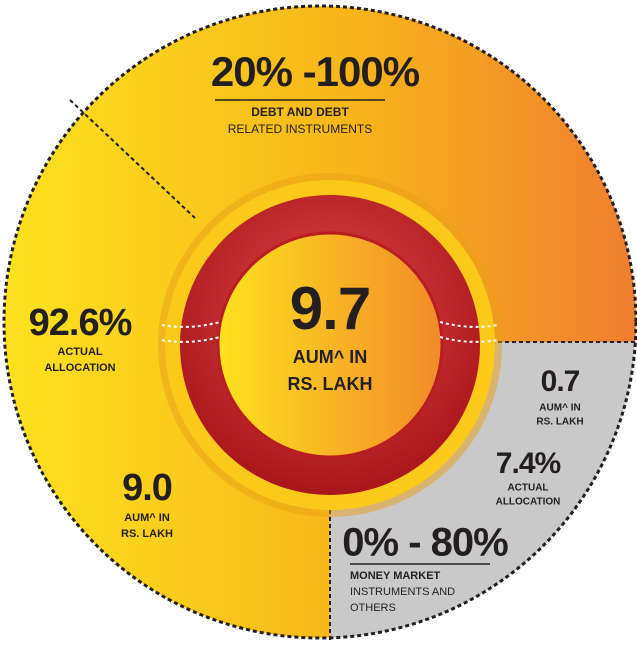 This screenshot has height=645, width=637. Describe the element at coordinates (373, 608) in the screenshot. I see `mm-subtitle: OTHERS` at that location.